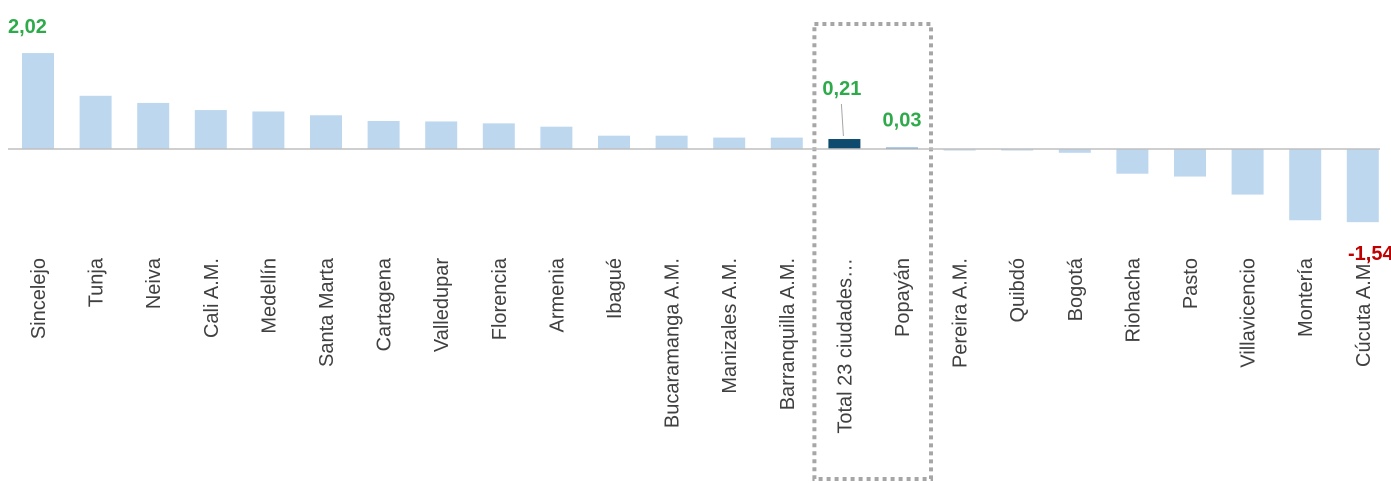 The width and height of the screenshot is (1391, 483). Describe the element at coordinates (1132, 161) in the screenshot. I see `bar-riohacha` at that location.